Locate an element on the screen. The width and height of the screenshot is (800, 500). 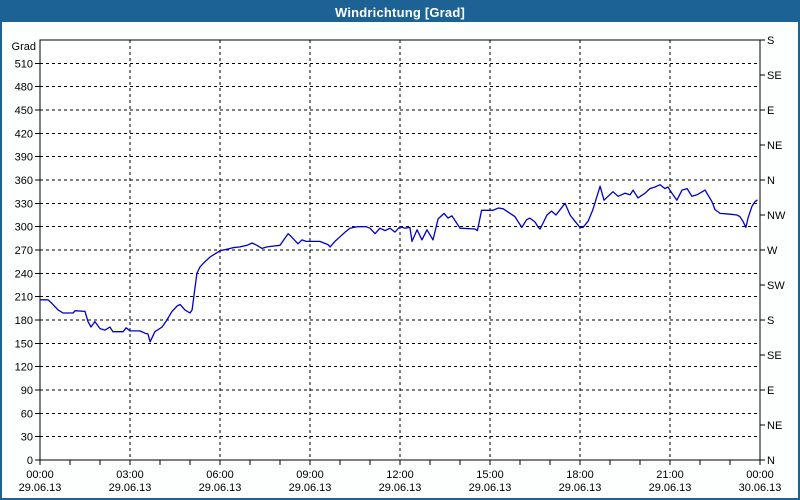
time-label: 09:00 is located at coordinates (310, 475).